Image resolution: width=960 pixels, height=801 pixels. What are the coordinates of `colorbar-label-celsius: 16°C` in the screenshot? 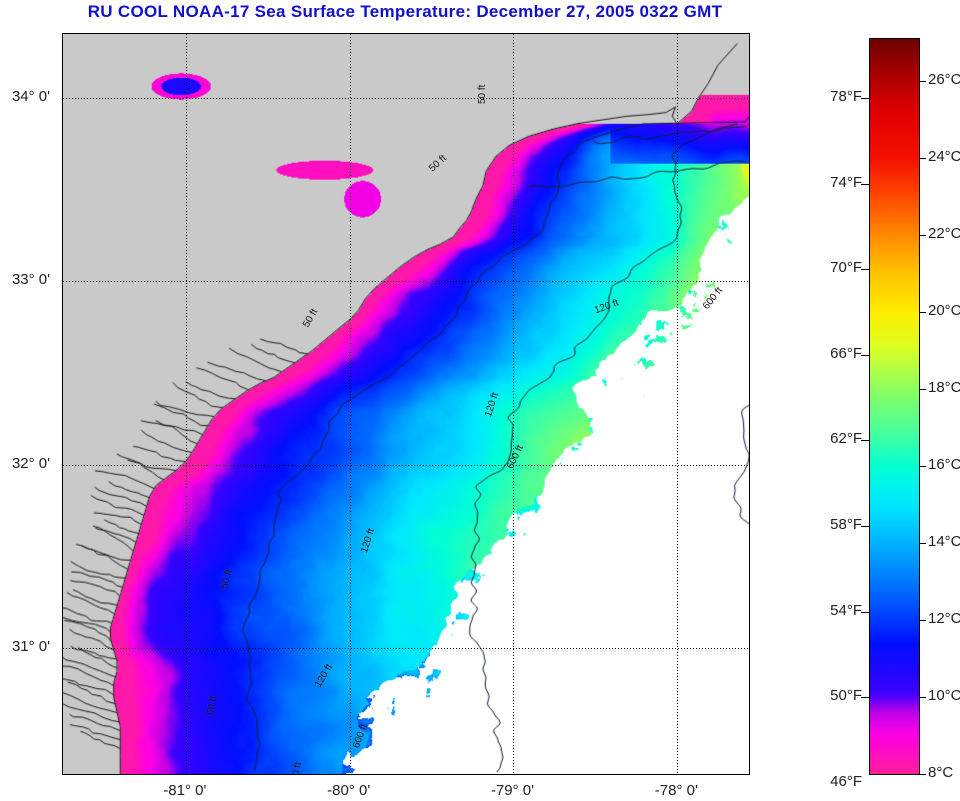 It's located at (944, 465).